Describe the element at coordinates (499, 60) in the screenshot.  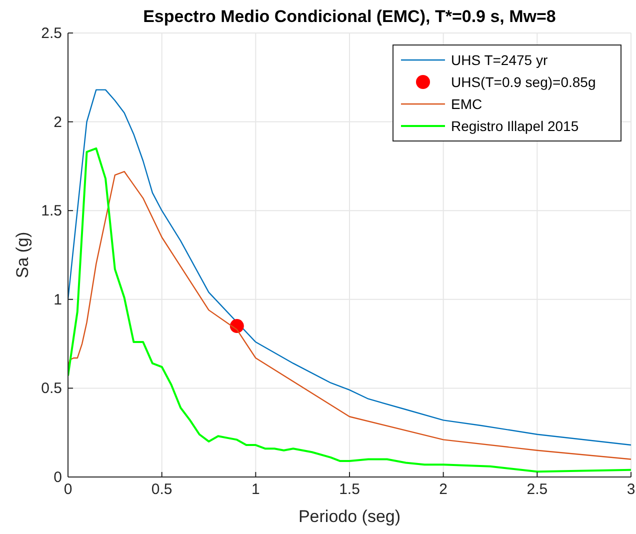
I see `legend-label: UHS T=2475 yr` at that location.